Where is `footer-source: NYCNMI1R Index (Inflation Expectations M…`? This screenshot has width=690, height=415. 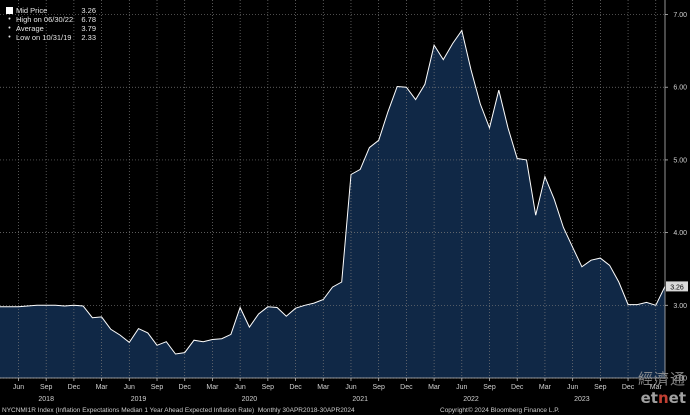
footer-source: NYCNMI1R Index (Inflation Expectations M… is located at coordinates (178, 410).